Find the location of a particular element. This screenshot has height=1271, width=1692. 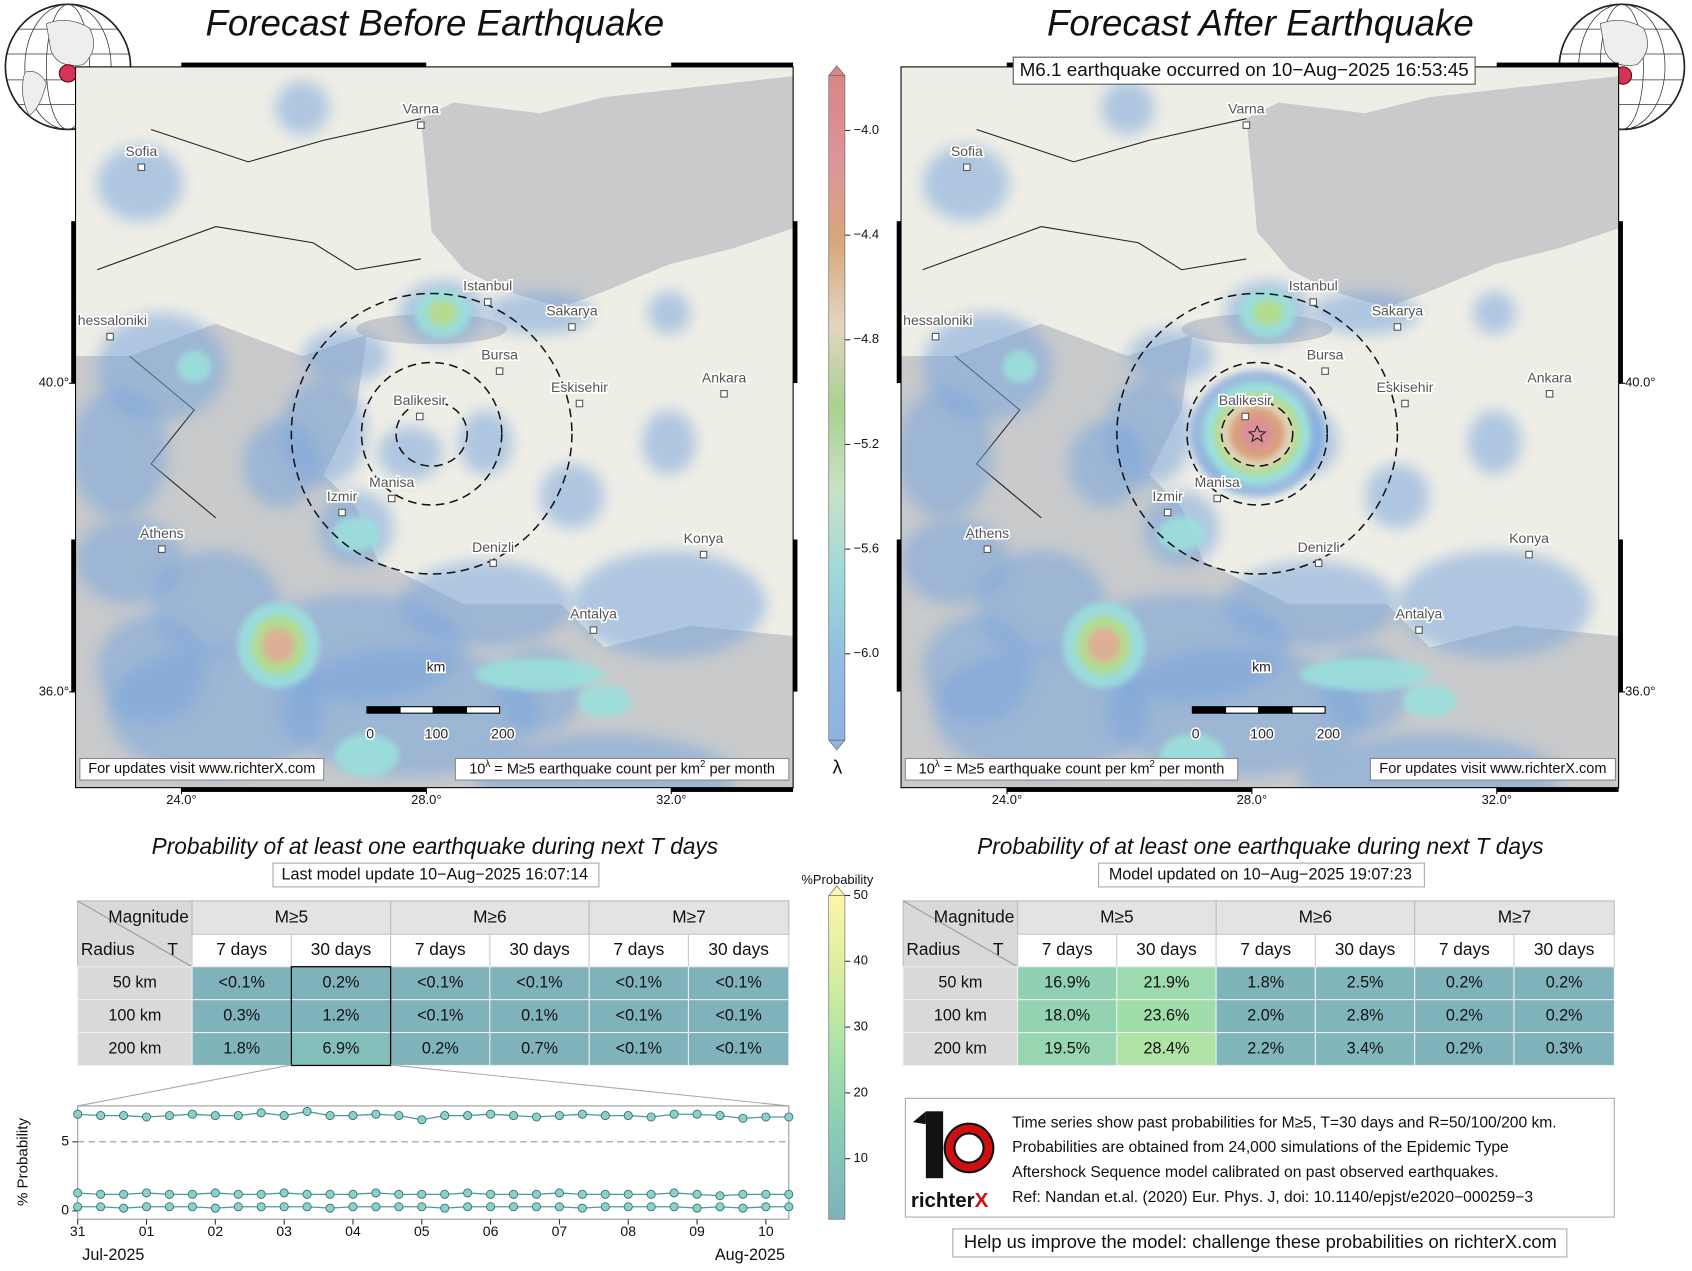

probability-value: 1.2% is located at coordinates (341, 1016).